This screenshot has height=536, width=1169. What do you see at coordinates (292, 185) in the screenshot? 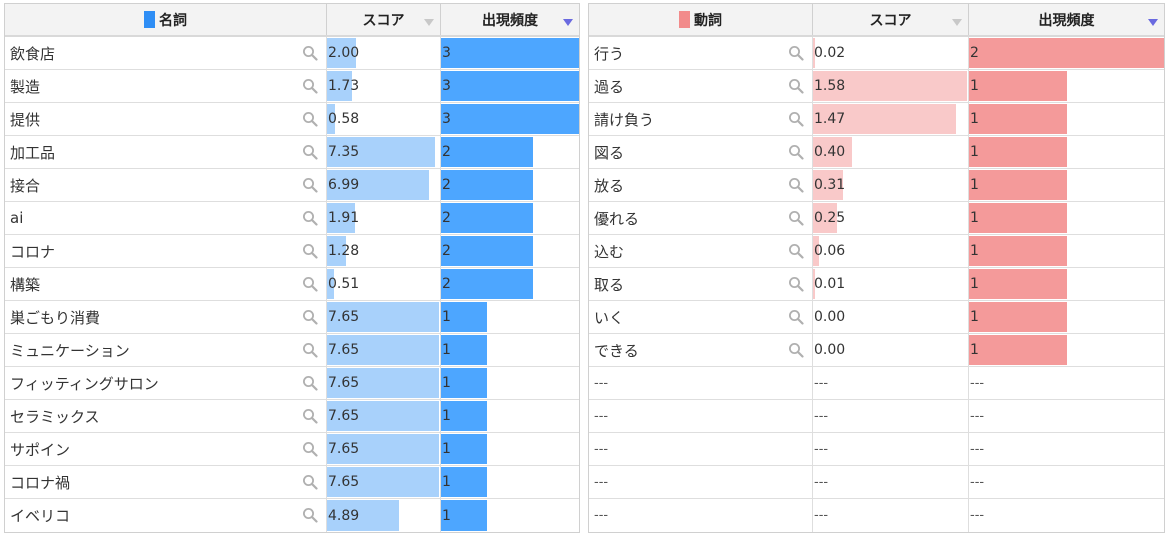
I see `table-row: 接合 6.99 2` at bounding box center [292, 185].